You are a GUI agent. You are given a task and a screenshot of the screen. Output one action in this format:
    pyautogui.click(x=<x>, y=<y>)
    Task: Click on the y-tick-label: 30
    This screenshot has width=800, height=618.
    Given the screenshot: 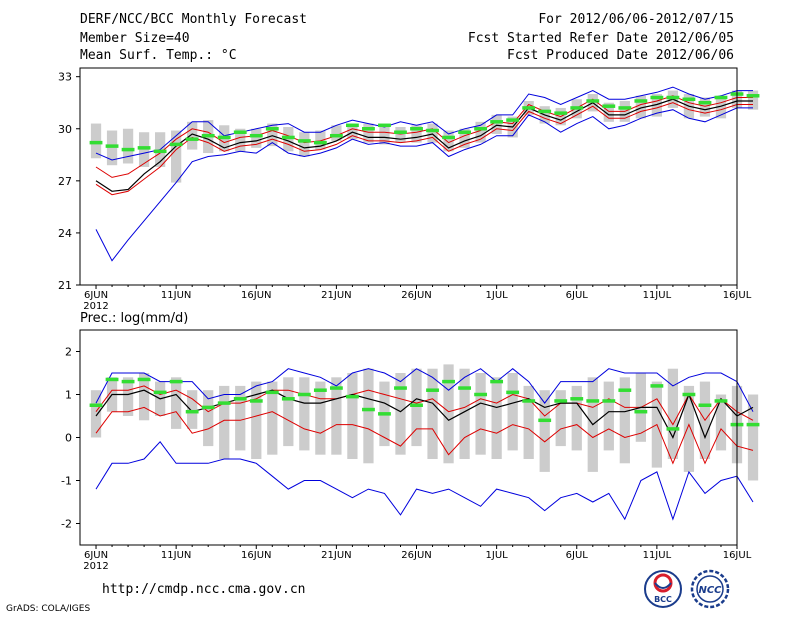 What is the action you would take?
    pyautogui.click(x=65, y=129)
    